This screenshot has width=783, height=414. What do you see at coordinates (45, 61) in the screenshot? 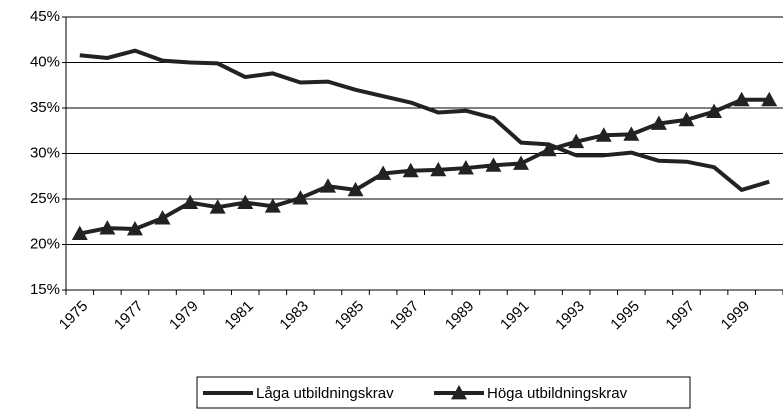
I see `y-tick-label: 40%` at bounding box center [45, 61].